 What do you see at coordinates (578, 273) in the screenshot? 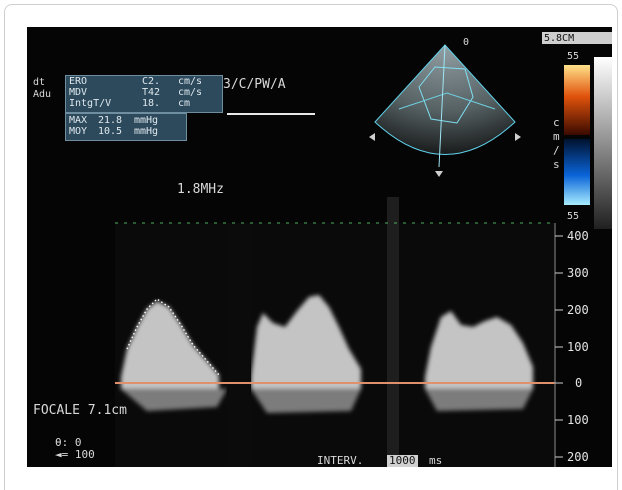
I see `scale-label-300: 300` at bounding box center [578, 273].